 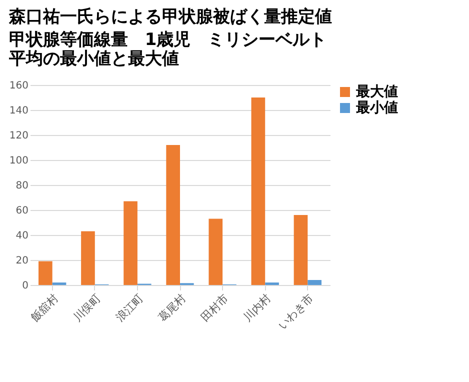 I want to click on chart-title: 森口祐一氏らによる甲状腺被ばく量推定値, so click(x=170, y=17).